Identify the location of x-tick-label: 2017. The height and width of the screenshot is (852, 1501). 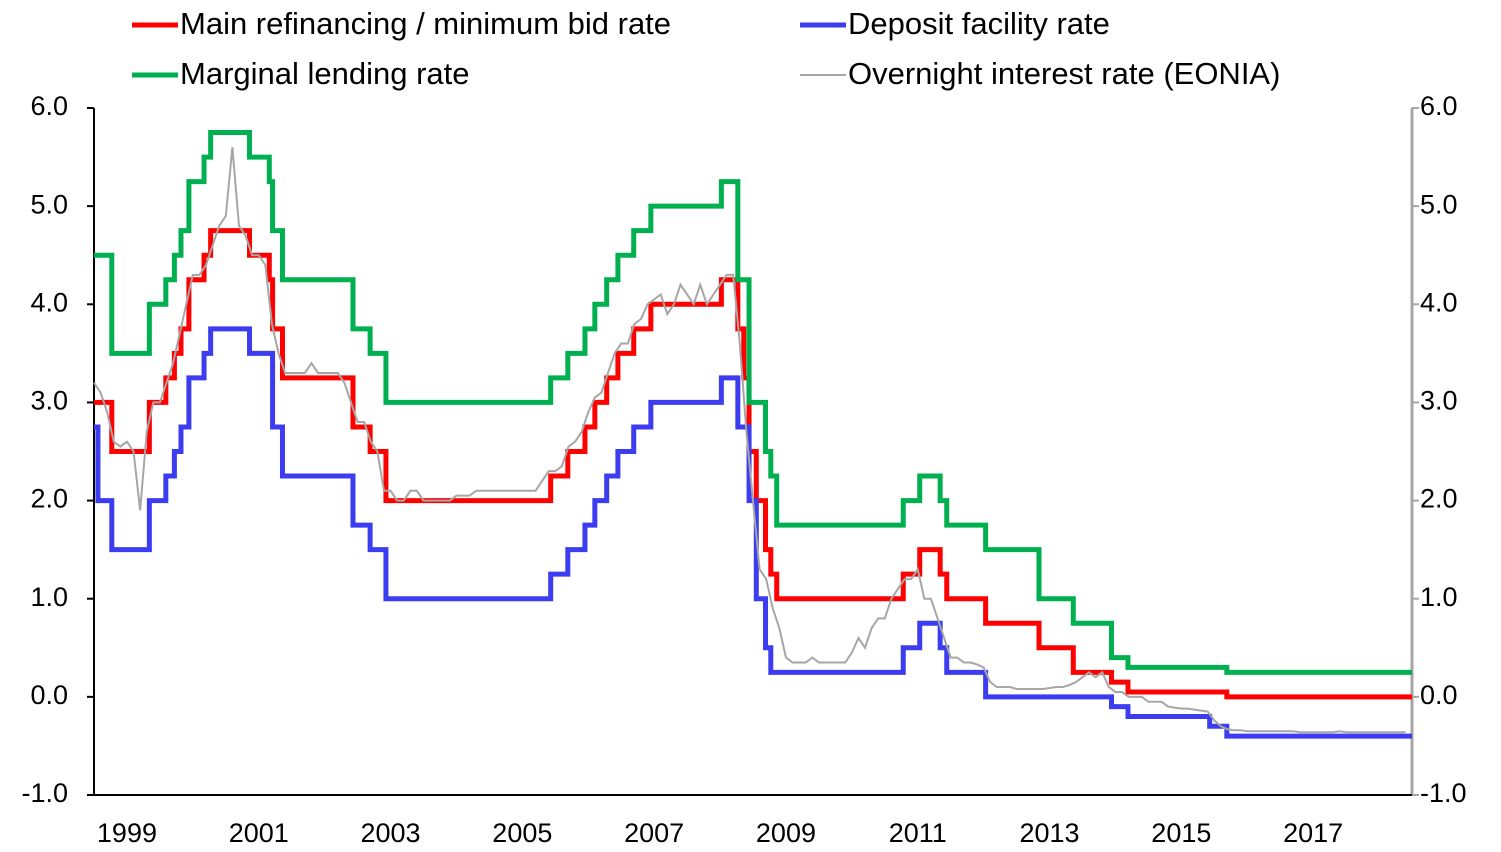
(1313, 833).